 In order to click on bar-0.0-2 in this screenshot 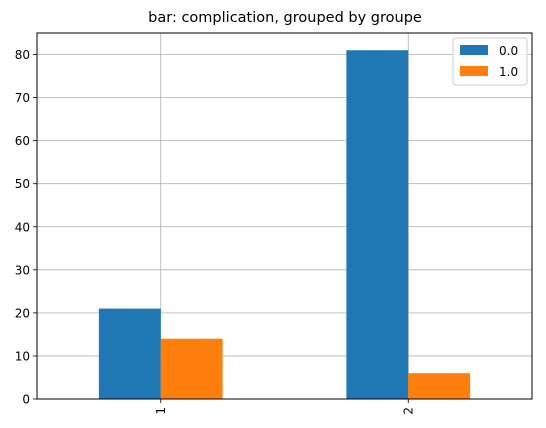, I will do `click(377, 224)`.